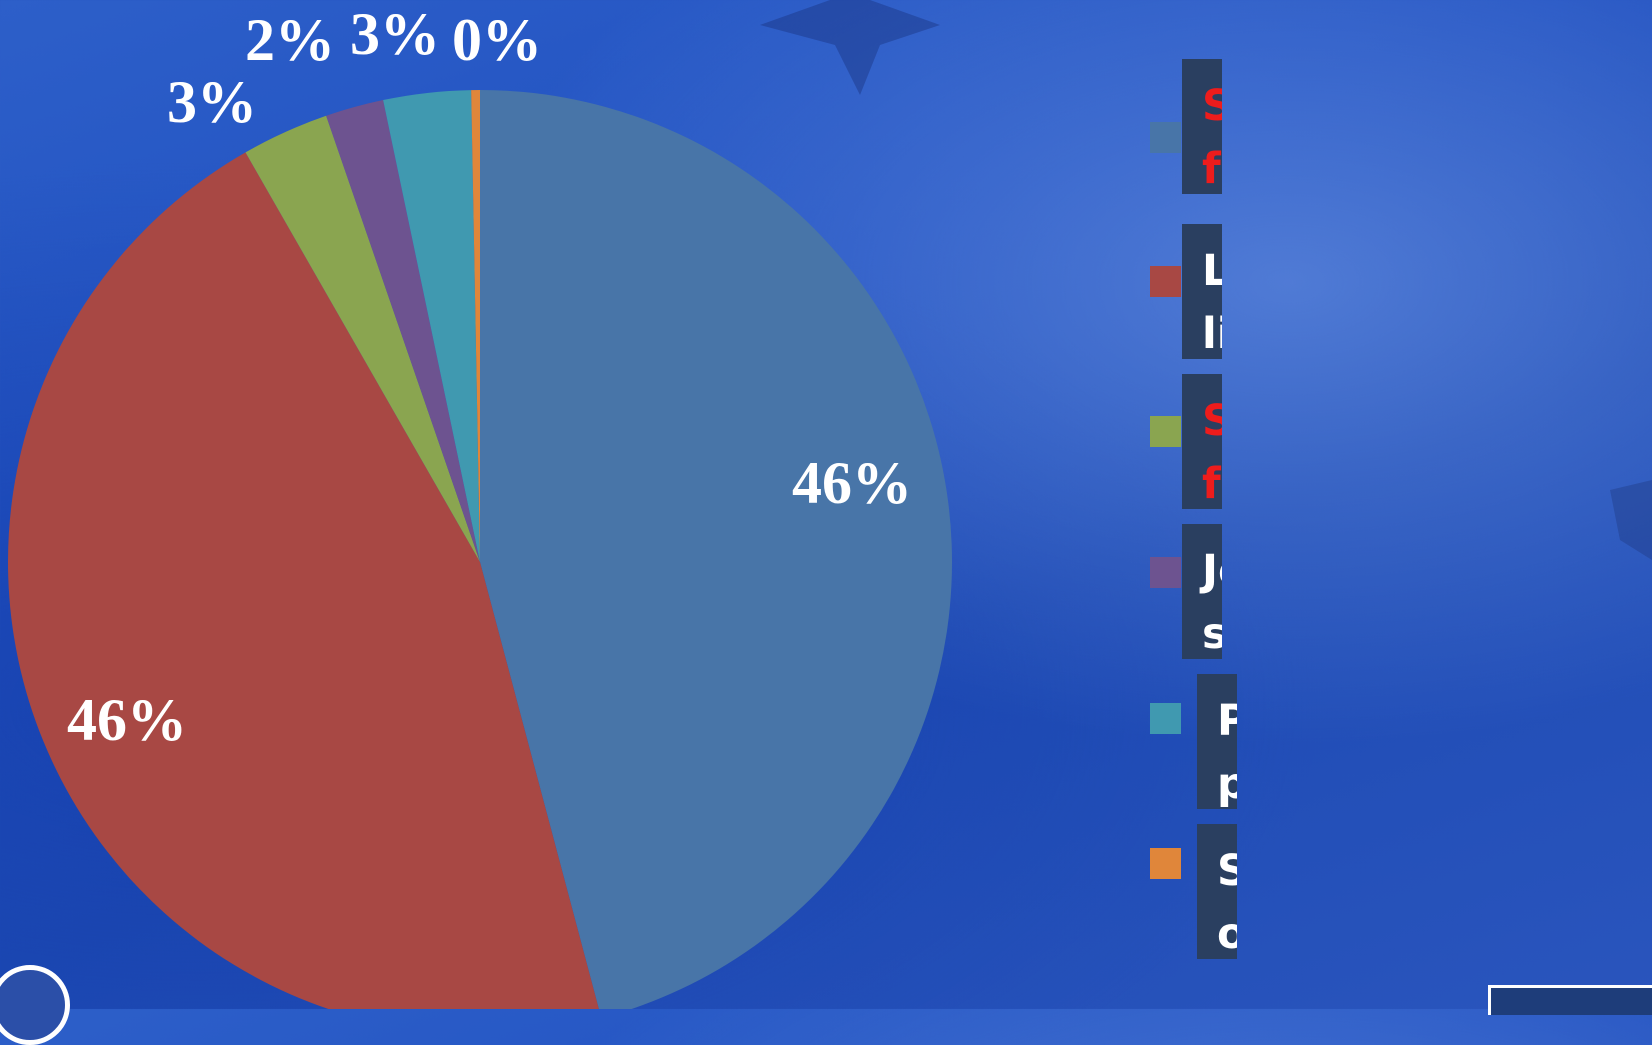 The height and width of the screenshot is (1045, 1652). What do you see at coordinates (1202, 126) in the screenshot?
I see `legend-label: Small family run farming companies` at bounding box center [1202, 126].